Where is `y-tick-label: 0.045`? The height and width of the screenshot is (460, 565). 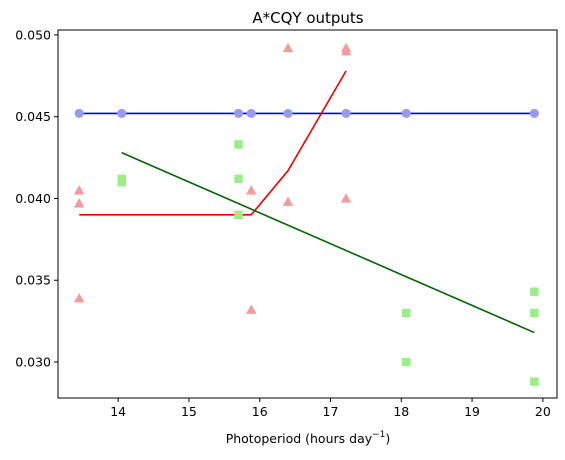
y-tick-label: 0.045 is located at coordinates (33, 116).